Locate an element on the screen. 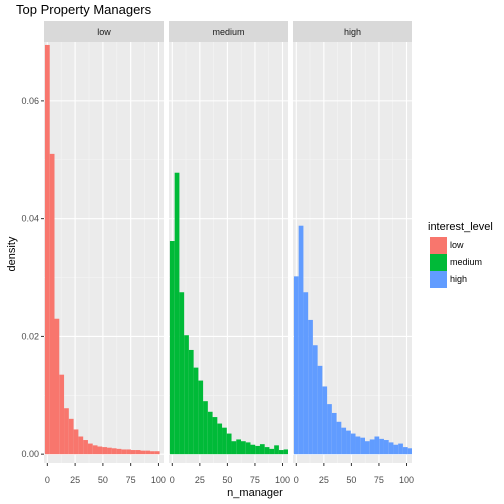  x-tick-label-medium-1: 25 is located at coordinates (200, 480).